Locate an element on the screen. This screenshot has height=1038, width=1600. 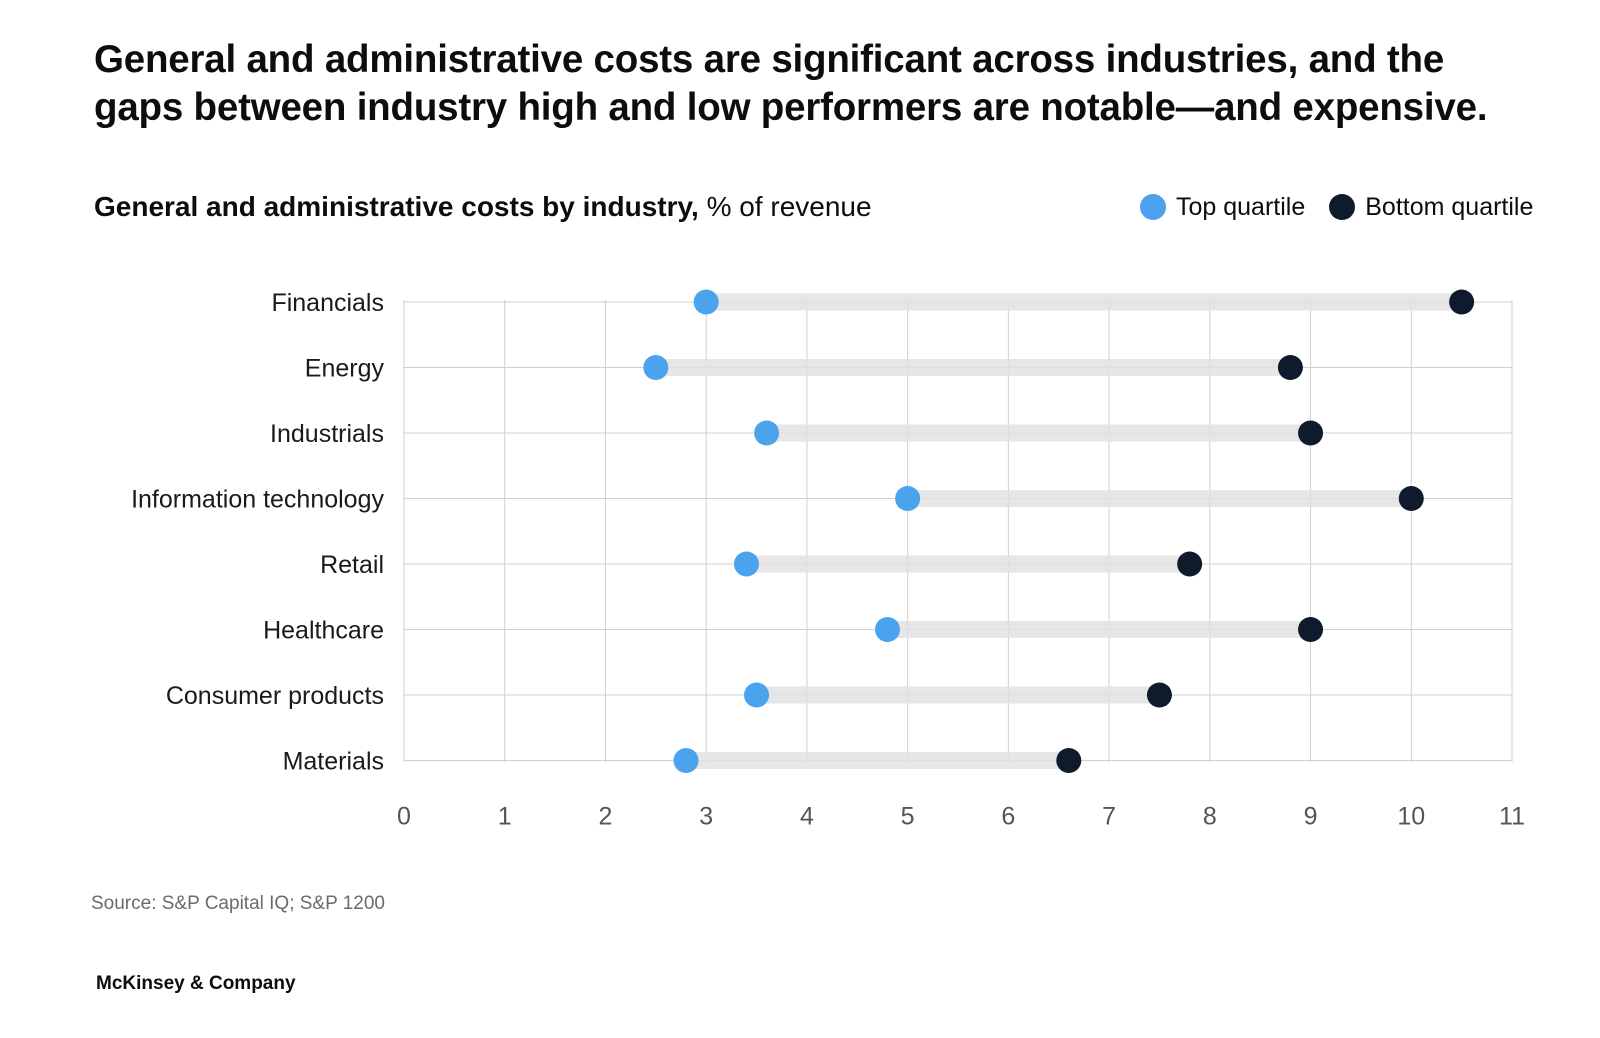
legend-item-top-quartile: Top quartile is located at coordinates (1222, 207).